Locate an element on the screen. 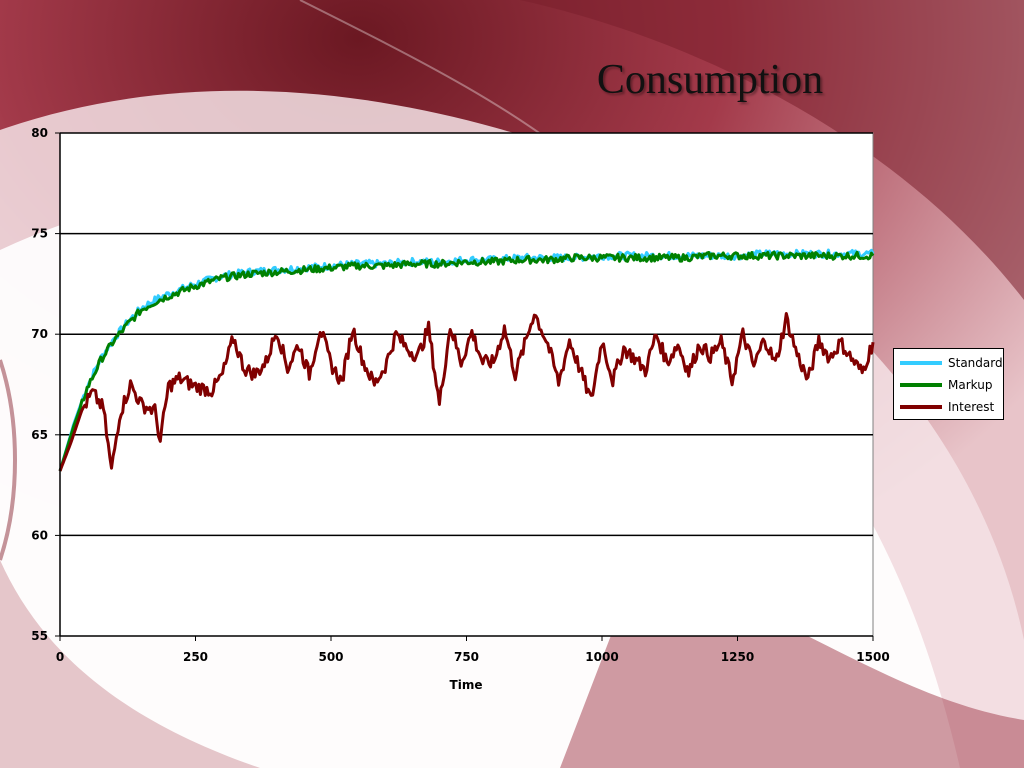 The image size is (1024, 768). legend-item-markup: Markup is located at coordinates (952, 385).